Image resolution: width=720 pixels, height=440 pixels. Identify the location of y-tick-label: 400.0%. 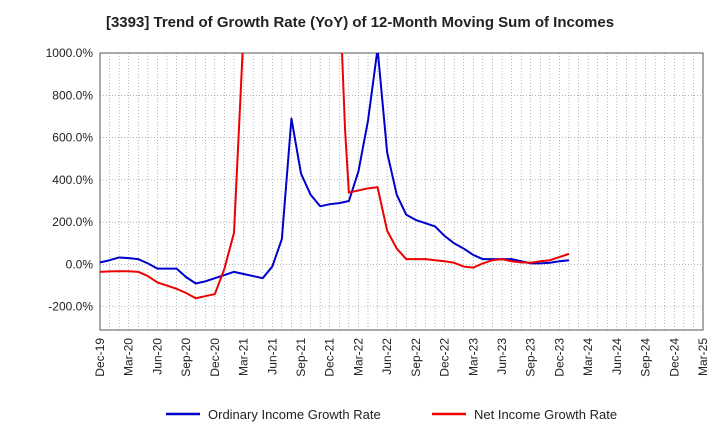
(72, 180).